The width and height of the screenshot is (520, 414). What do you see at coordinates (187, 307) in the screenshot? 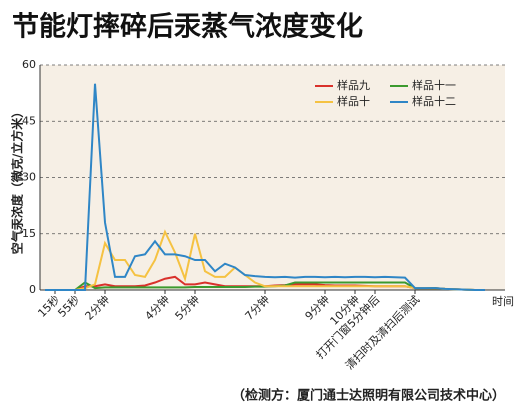
I see `x-tick-label: 5分钟` at bounding box center [187, 307].